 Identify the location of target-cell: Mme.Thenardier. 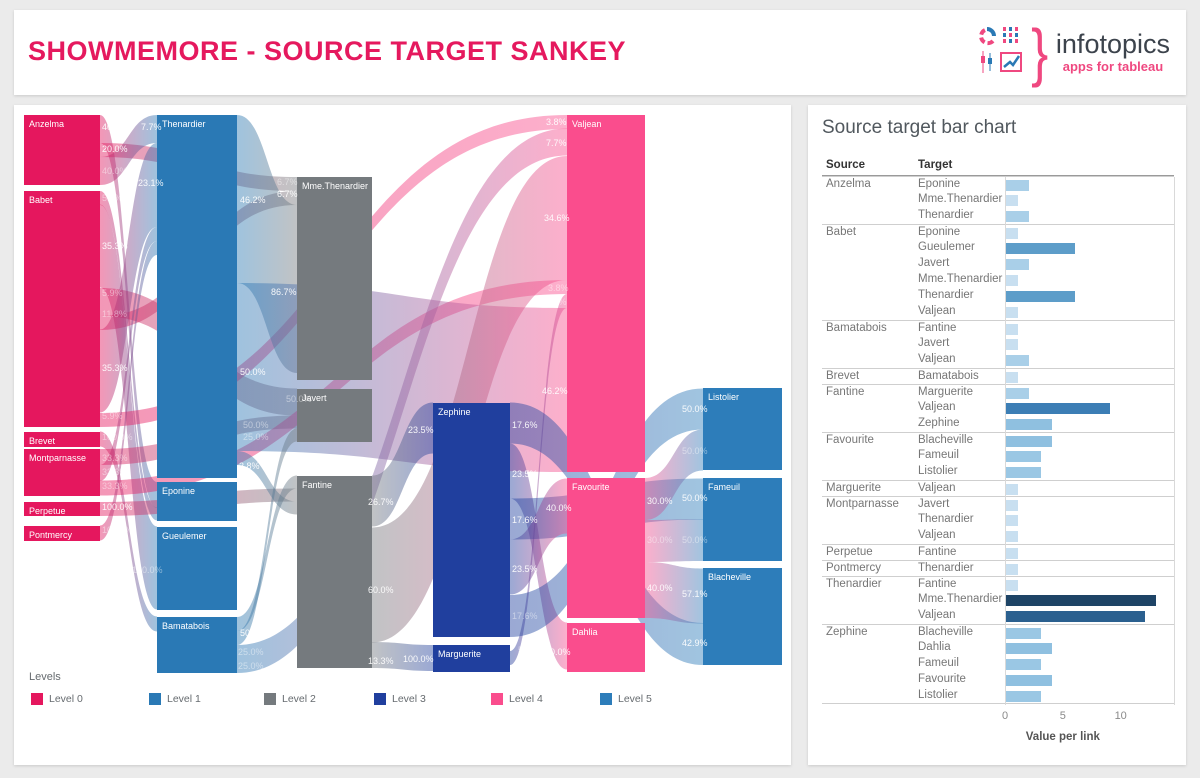
(960, 199).